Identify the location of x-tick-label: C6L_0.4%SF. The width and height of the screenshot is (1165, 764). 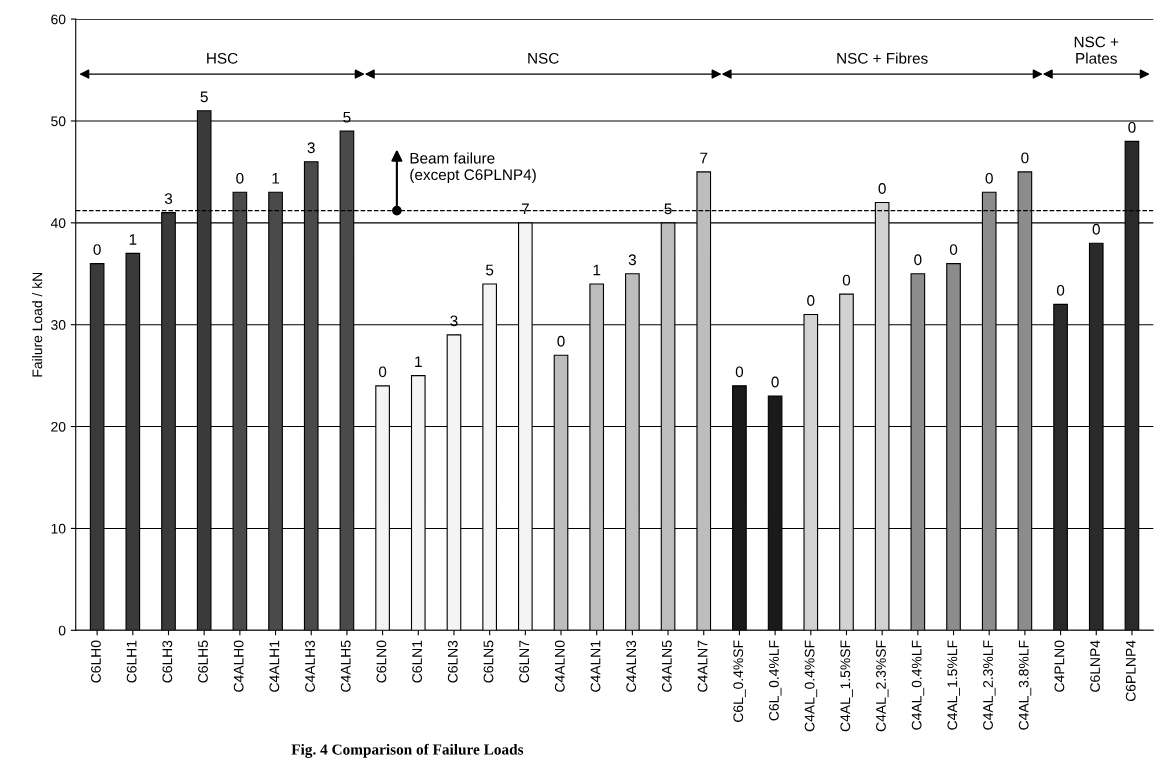
(739, 681).